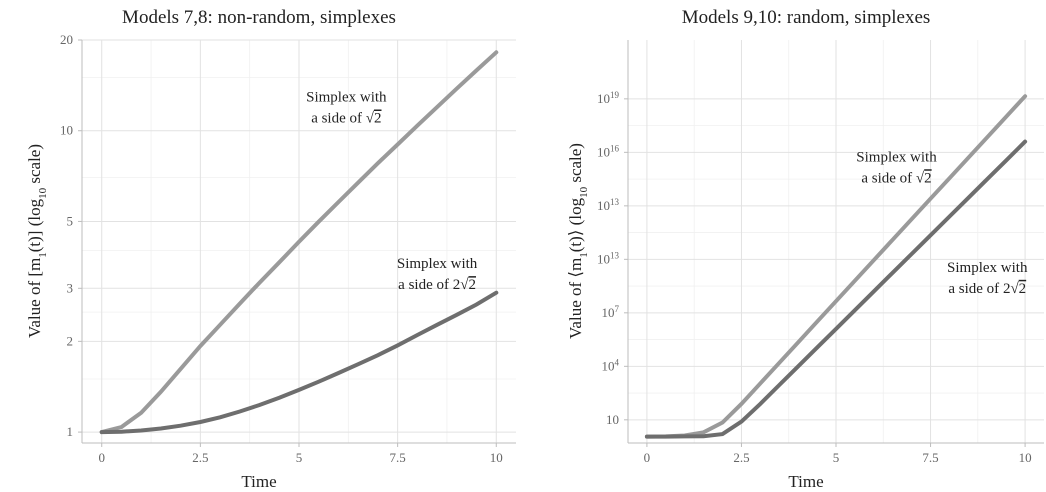  What do you see at coordinates (896, 167) in the screenshot?
I see `right-annotation-0: Simplex with a side of √2` at bounding box center [896, 167].